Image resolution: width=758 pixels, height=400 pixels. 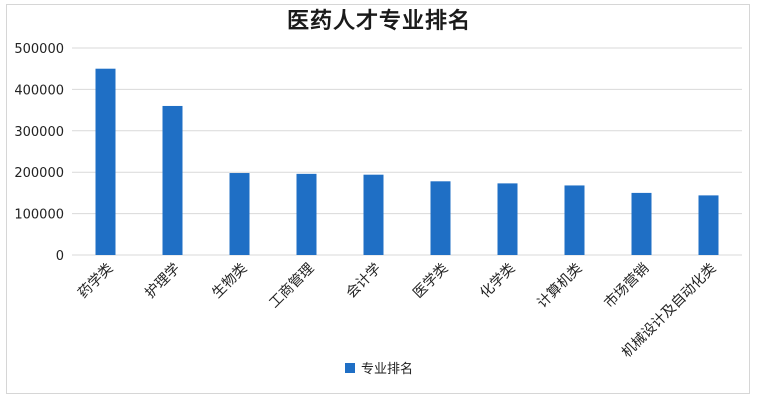 What do you see at coordinates (627, 286) in the screenshot?
I see `x-tick-label: 市场营销` at bounding box center [627, 286].